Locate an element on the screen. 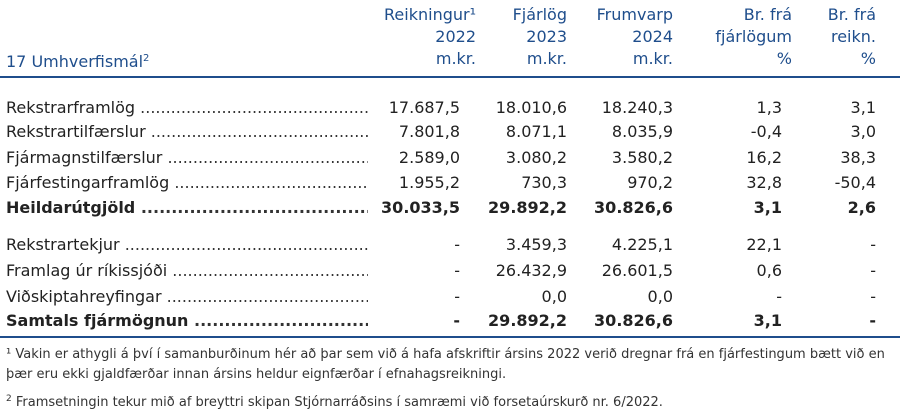 The image size is (900, 416). cell-br-fjarlogum: 32,8 is located at coordinates (764, 182).